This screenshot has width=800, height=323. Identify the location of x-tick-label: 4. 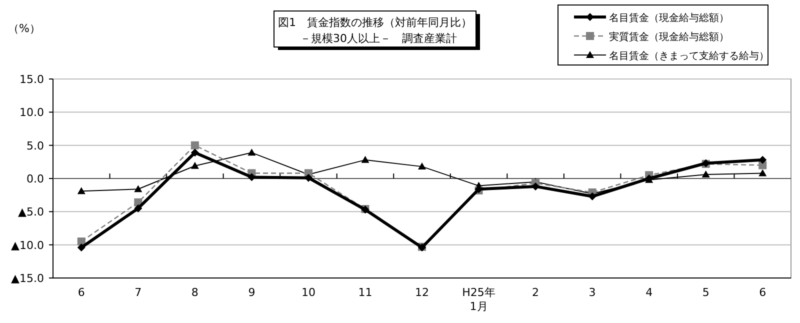
(649, 292).